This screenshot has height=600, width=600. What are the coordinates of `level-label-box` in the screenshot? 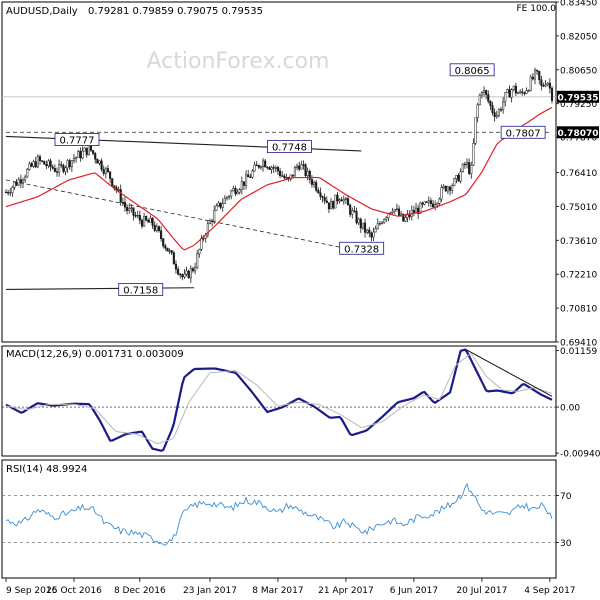 It's located at (289, 146).